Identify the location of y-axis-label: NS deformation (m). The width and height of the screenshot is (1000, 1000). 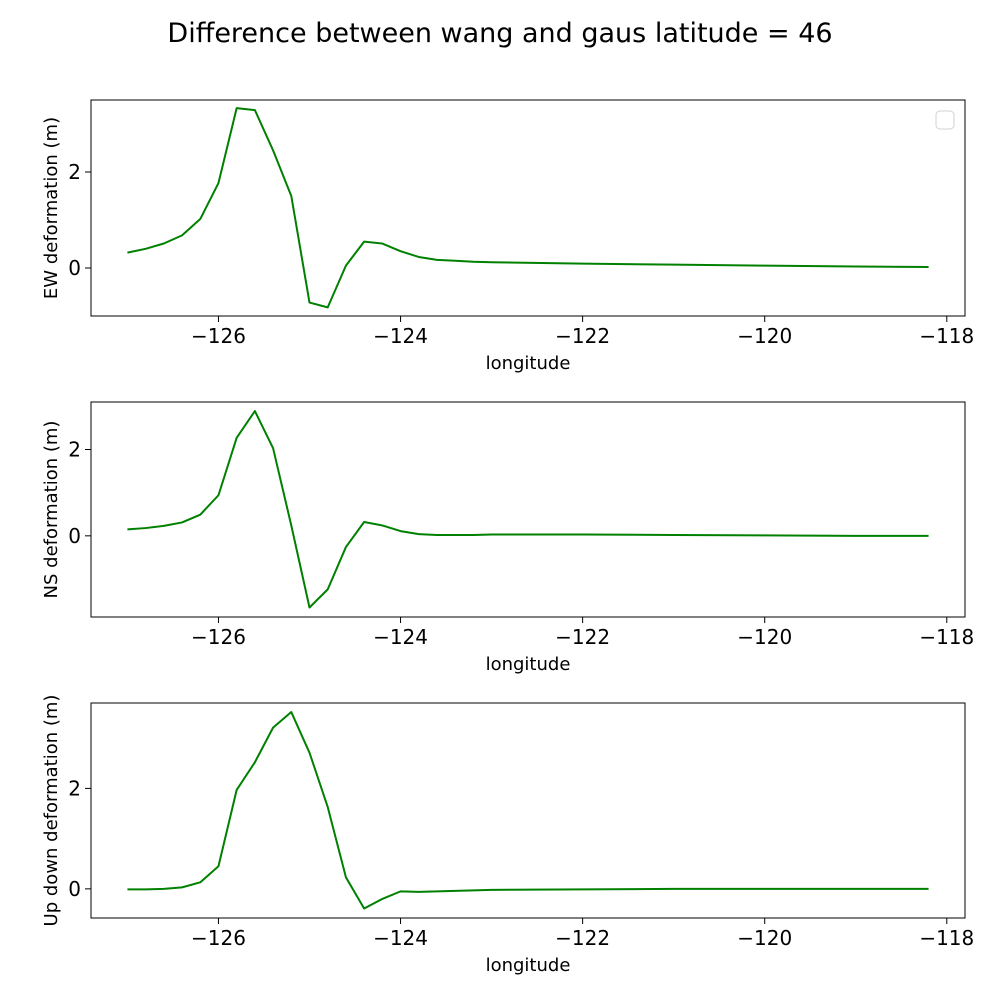
(51, 510).